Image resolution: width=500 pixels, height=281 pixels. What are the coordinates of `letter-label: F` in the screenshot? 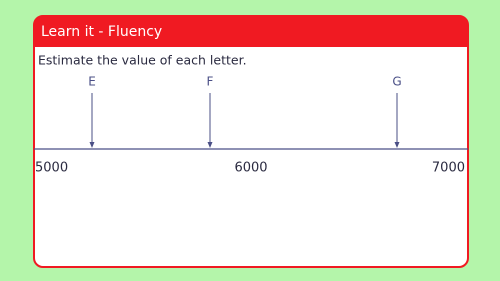 It's located at (210, 82).